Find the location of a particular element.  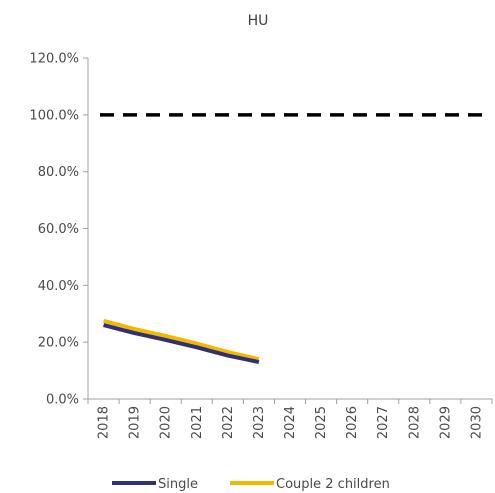

y-tick-label: 100.0% is located at coordinates (54, 115).